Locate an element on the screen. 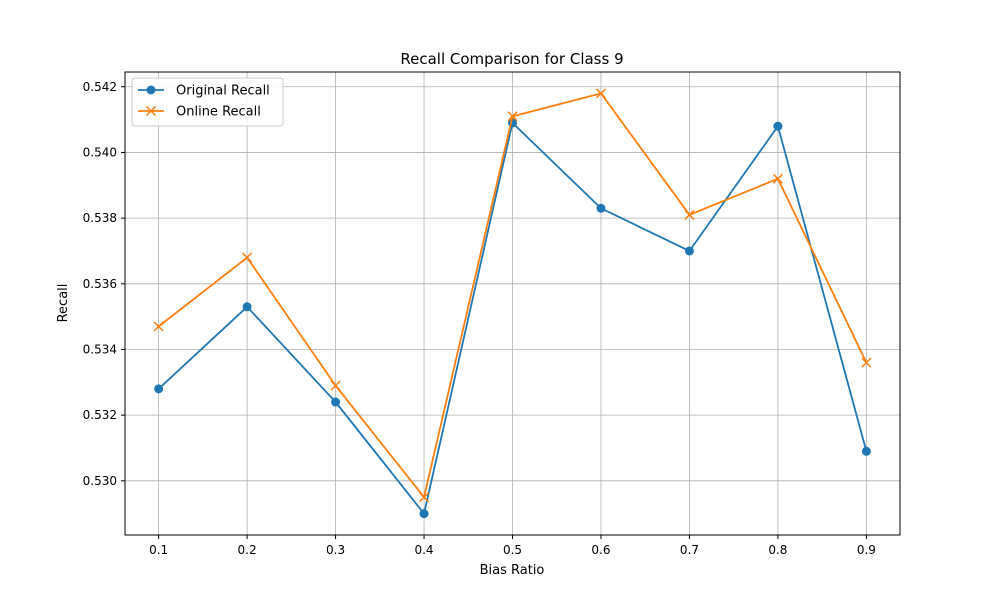 The height and width of the screenshot is (600, 1000). y-tick-label: 0.534 is located at coordinates (100, 349).